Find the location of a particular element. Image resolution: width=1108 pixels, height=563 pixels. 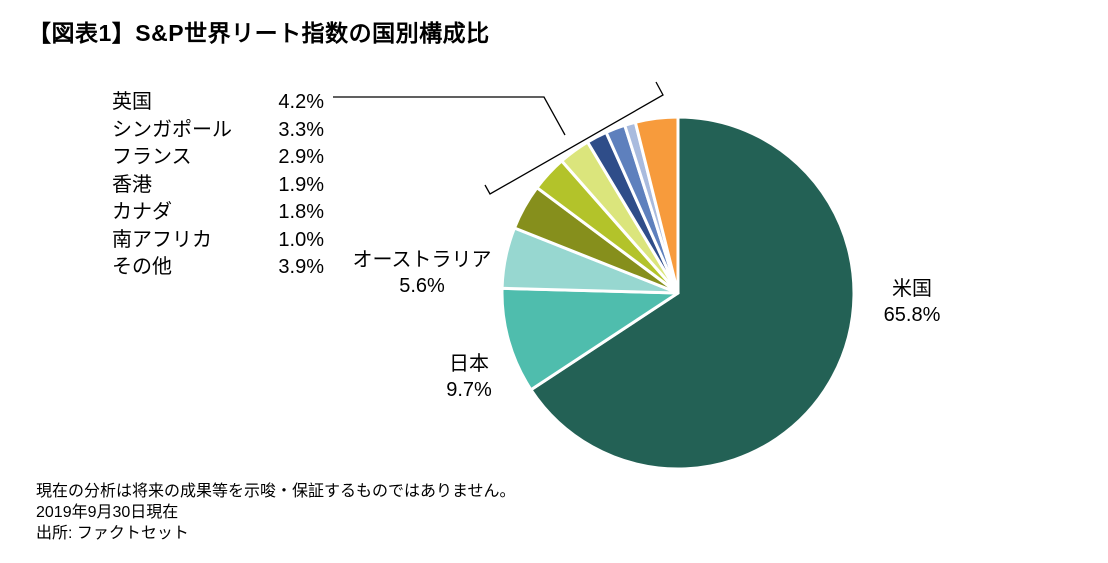

legend-item-singapore: シンガポール 3.3% is located at coordinates (218, 131).